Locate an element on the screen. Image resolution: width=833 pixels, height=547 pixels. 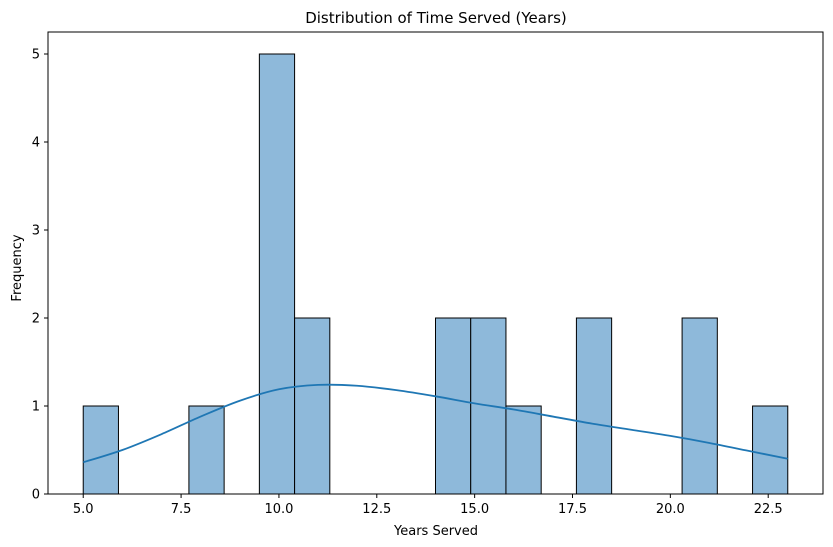
x-tick-label: 20.0 is located at coordinates (670, 509).